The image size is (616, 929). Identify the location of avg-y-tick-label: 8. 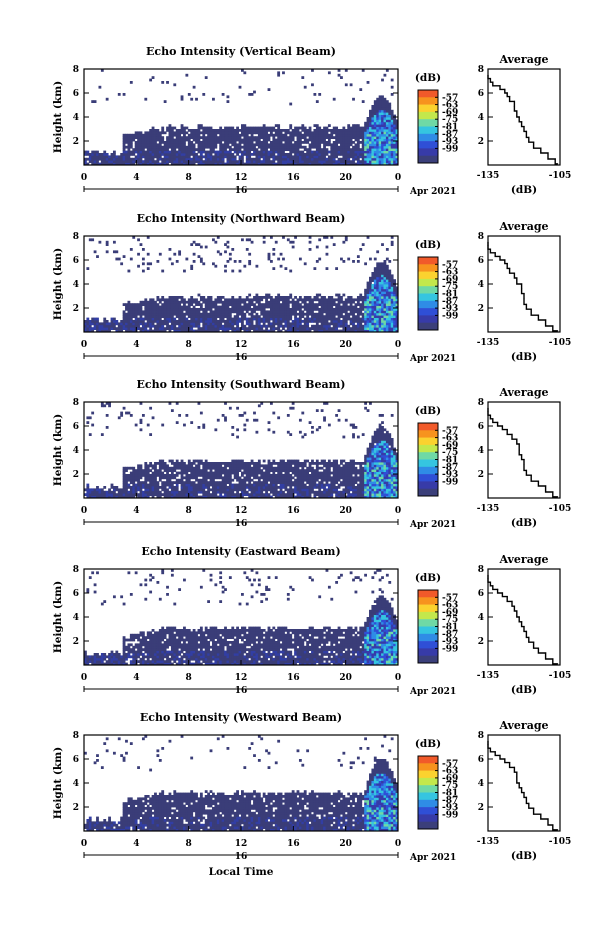
(481, 237).